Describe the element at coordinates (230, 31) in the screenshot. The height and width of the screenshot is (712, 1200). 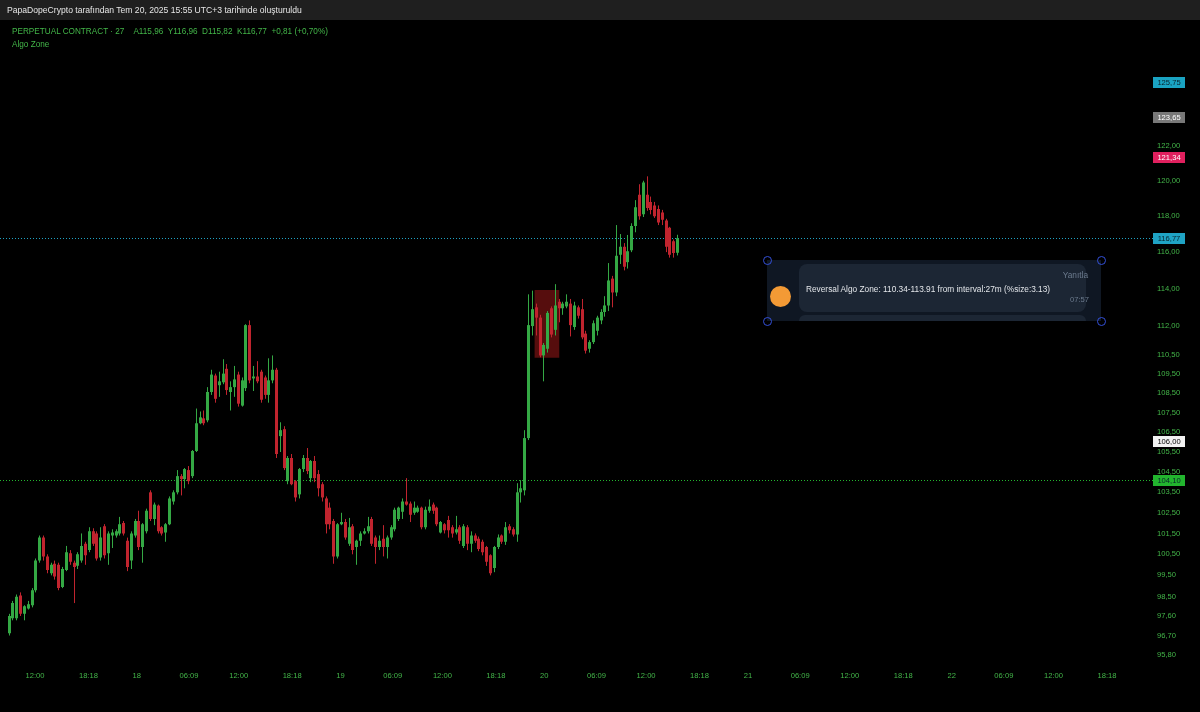
I see `chart-subtitle: A115,96 Y116,96 D115,82 K116,77 +0,81 (+0,70%)` at that location.